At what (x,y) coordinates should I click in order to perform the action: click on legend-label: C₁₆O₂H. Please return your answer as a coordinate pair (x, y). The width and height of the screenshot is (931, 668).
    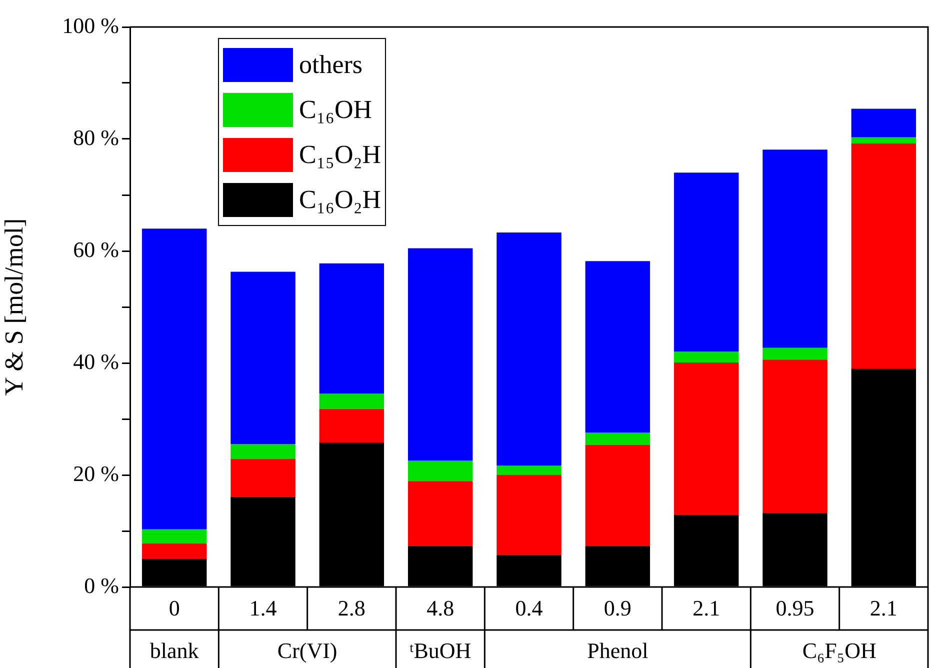
    Looking at the image, I should click on (340, 199).